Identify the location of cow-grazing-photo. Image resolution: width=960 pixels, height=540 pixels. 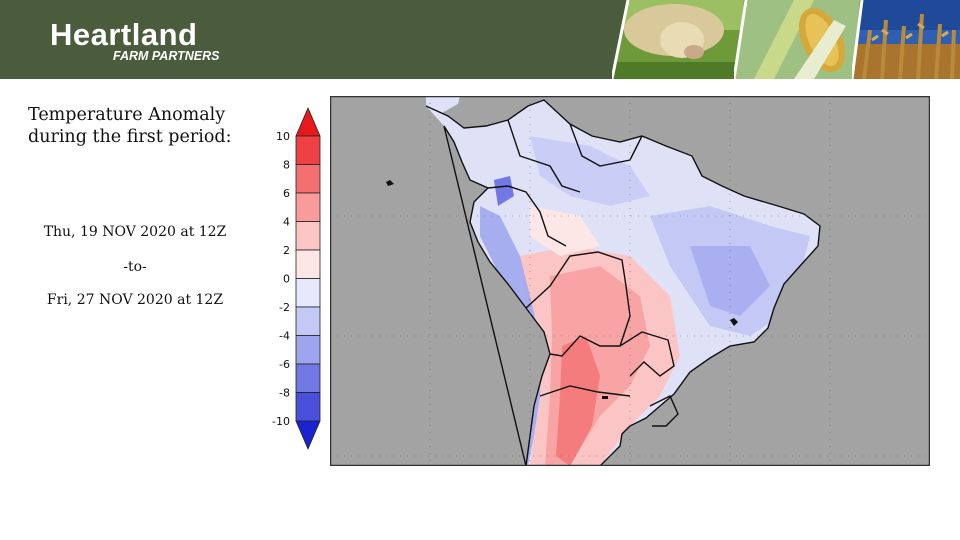
(678, 39).